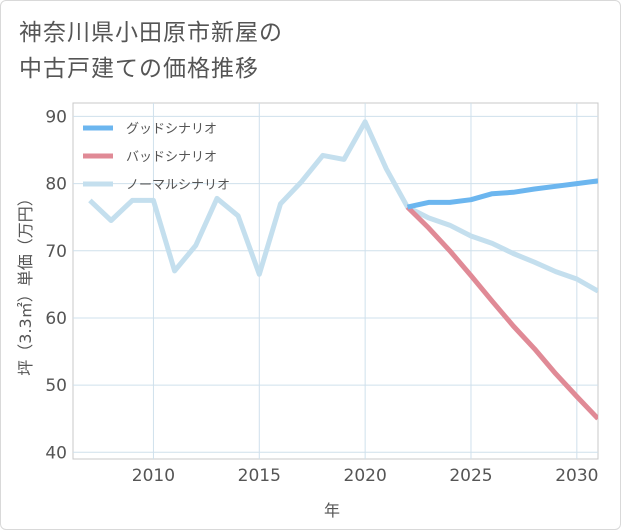 This screenshot has width=621, height=530. Describe the element at coordinates (151, 33) in the screenshot. I see `chart-title-line-1: 神奈川県小田原市新屋の` at that location.